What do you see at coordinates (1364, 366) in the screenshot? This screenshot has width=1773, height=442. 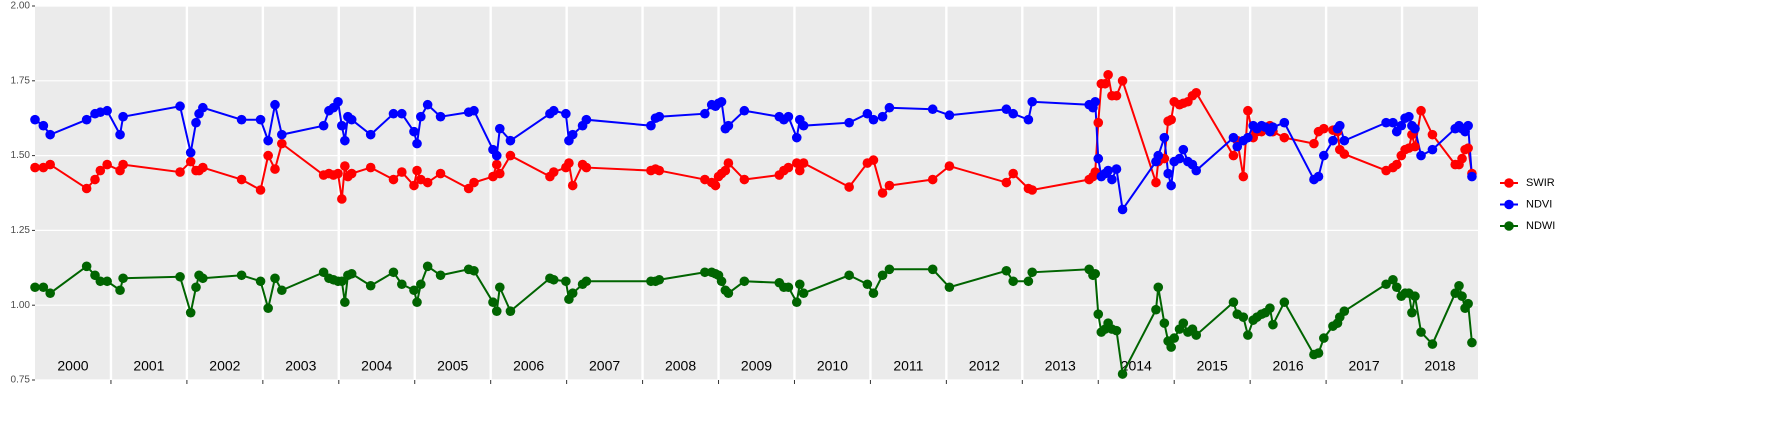 I see `year-label: 2017` at bounding box center [1364, 366].